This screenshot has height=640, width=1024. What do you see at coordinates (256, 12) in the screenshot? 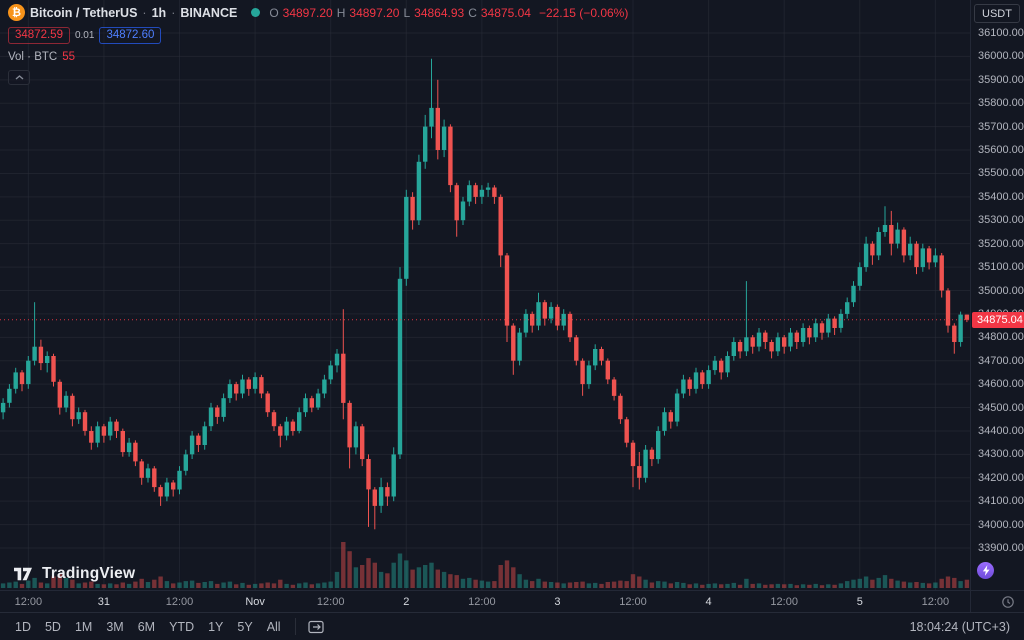
I see `market-status-icon` at bounding box center [256, 12].